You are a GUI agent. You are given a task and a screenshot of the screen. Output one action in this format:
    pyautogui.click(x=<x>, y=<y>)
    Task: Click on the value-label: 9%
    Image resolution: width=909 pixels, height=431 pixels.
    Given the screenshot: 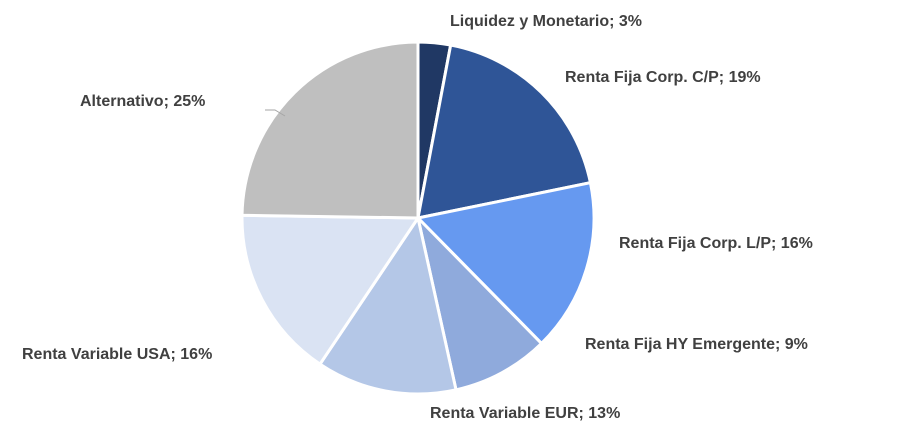 What is the action you would take?
    pyautogui.click(x=796, y=344)
    